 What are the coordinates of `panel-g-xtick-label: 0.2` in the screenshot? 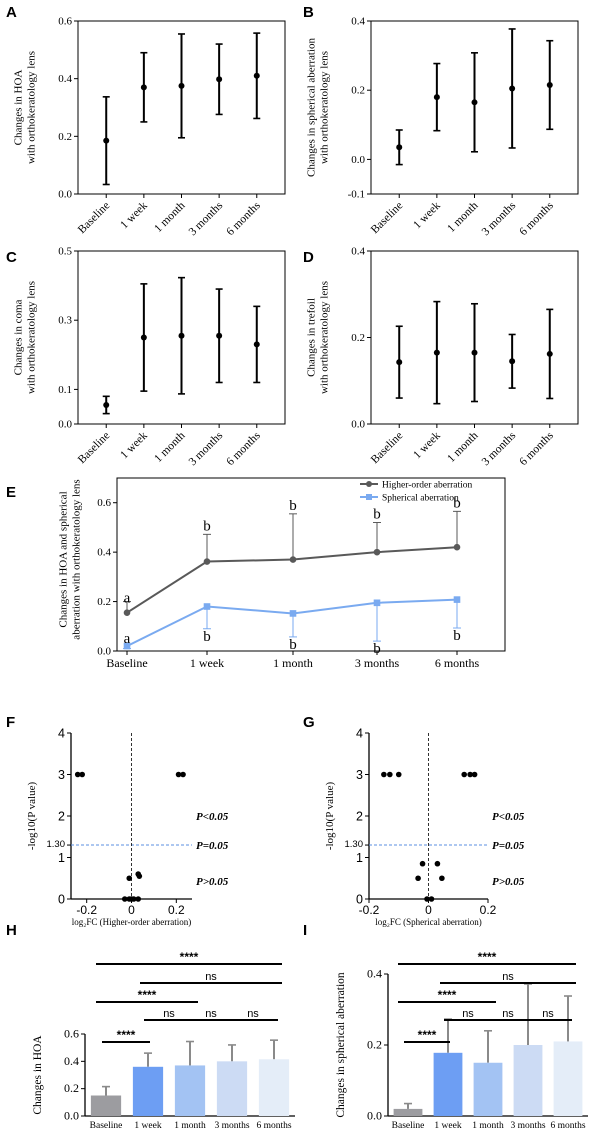 It's located at (488, 910).